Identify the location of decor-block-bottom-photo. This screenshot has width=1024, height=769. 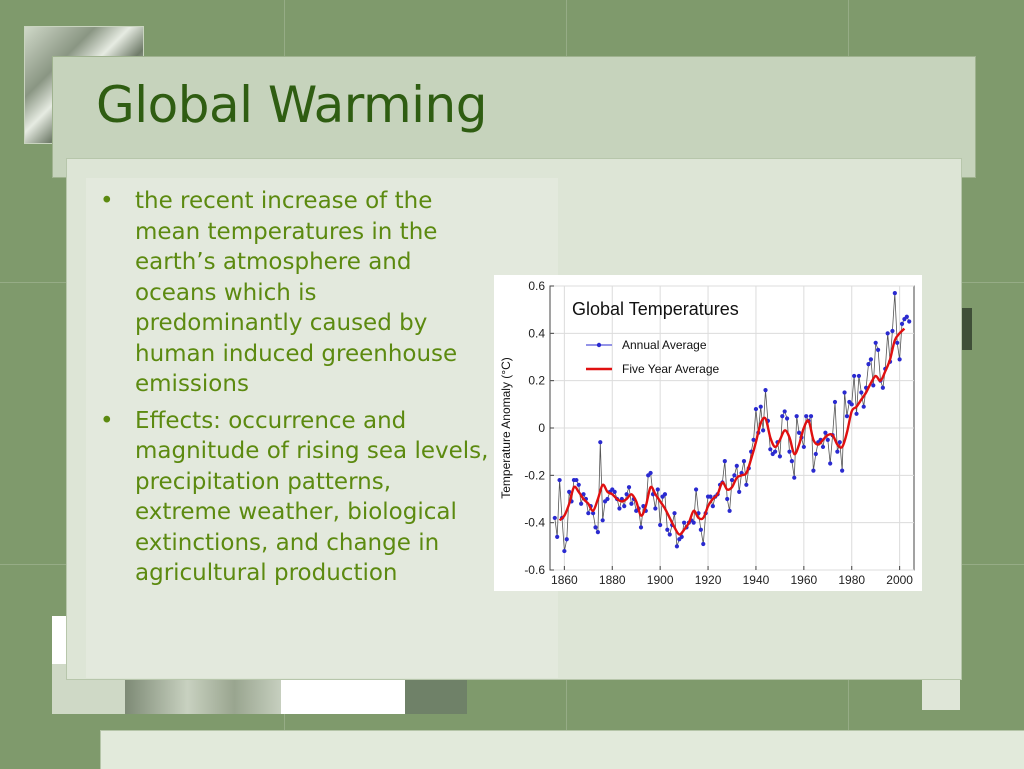
(203, 696).